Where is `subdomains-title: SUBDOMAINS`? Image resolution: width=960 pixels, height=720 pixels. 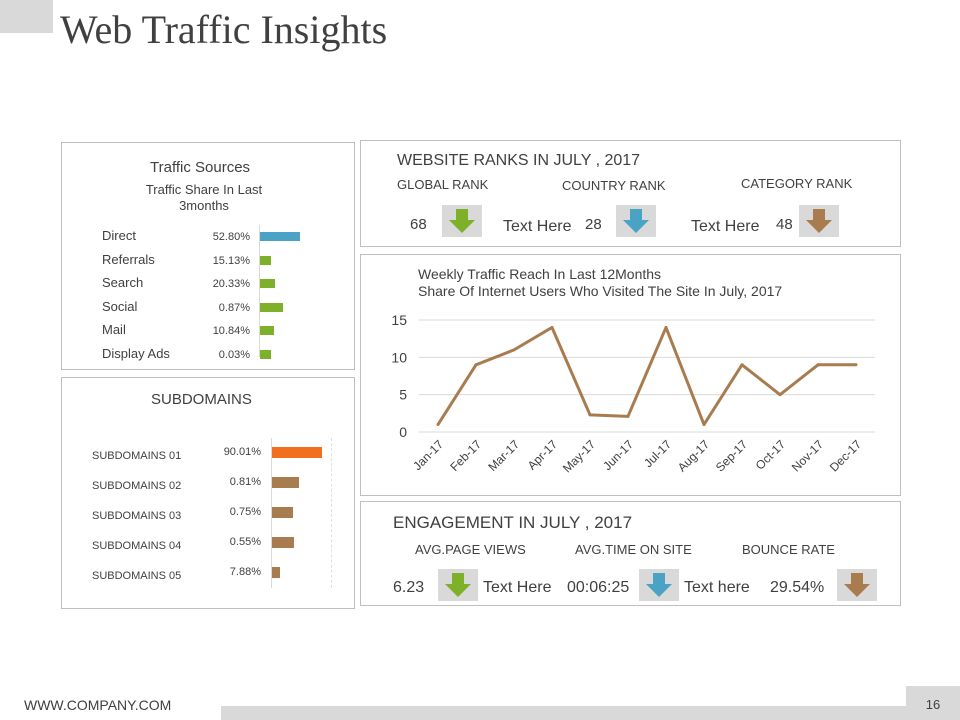 subdomains-title: SUBDOMAINS is located at coordinates (201, 399).